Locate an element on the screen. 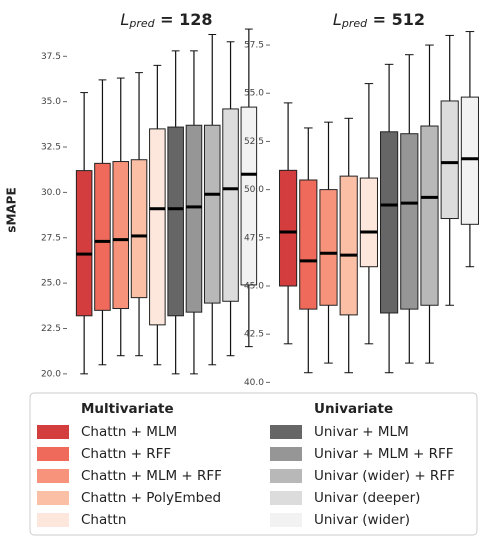  y-tick-label: 22.5 is located at coordinates (51, 329).